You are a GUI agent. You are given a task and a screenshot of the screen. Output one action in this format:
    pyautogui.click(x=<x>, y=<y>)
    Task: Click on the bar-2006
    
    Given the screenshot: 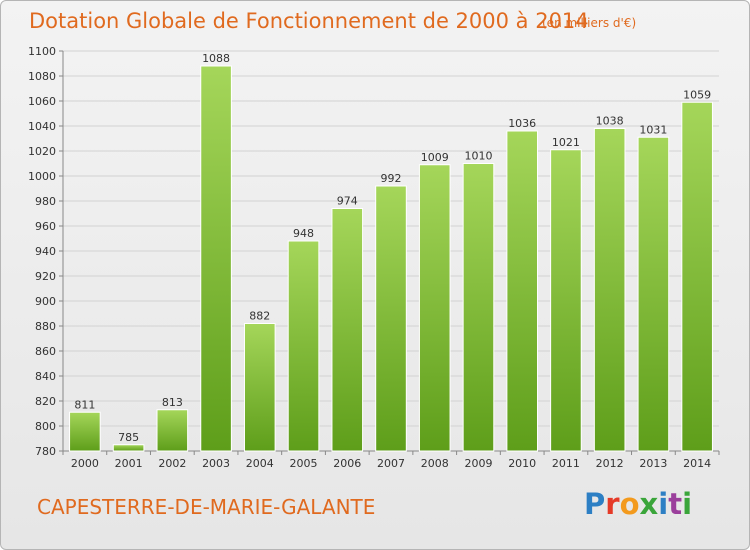 What is the action you would take?
    pyautogui.click(x=347, y=330)
    